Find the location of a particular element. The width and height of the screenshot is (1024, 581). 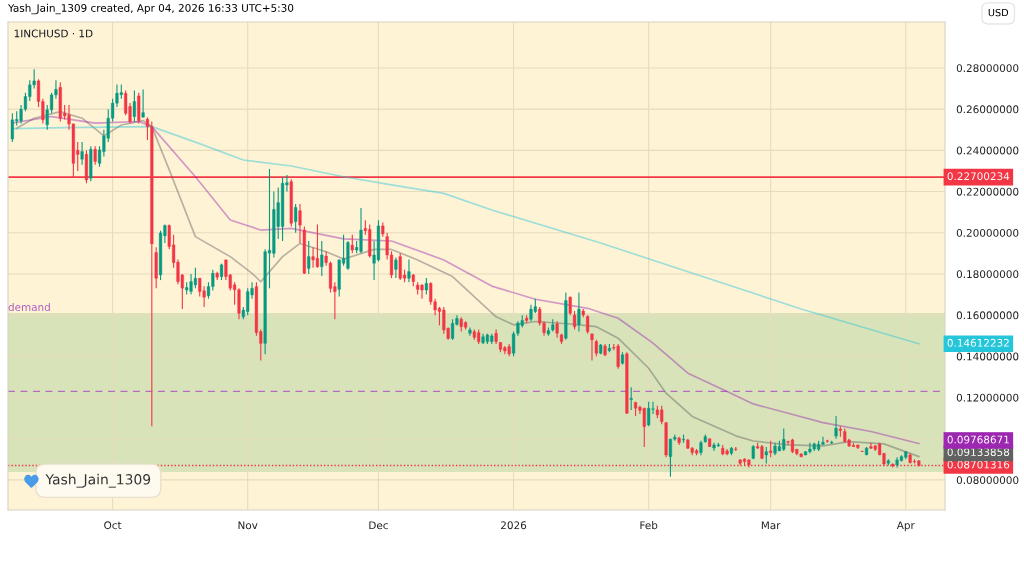

y-tick-label: 0.22000000 is located at coordinates (987, 191).